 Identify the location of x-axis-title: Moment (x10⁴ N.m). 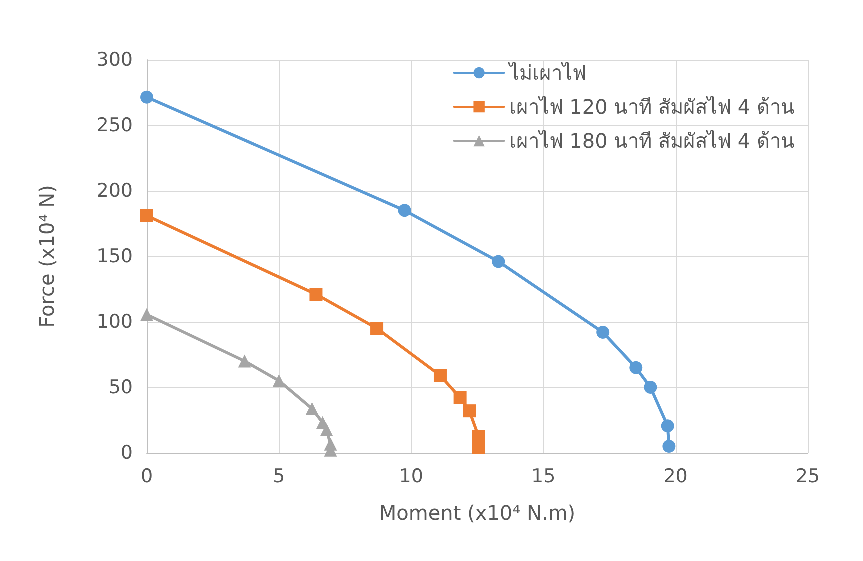
(477, 513).